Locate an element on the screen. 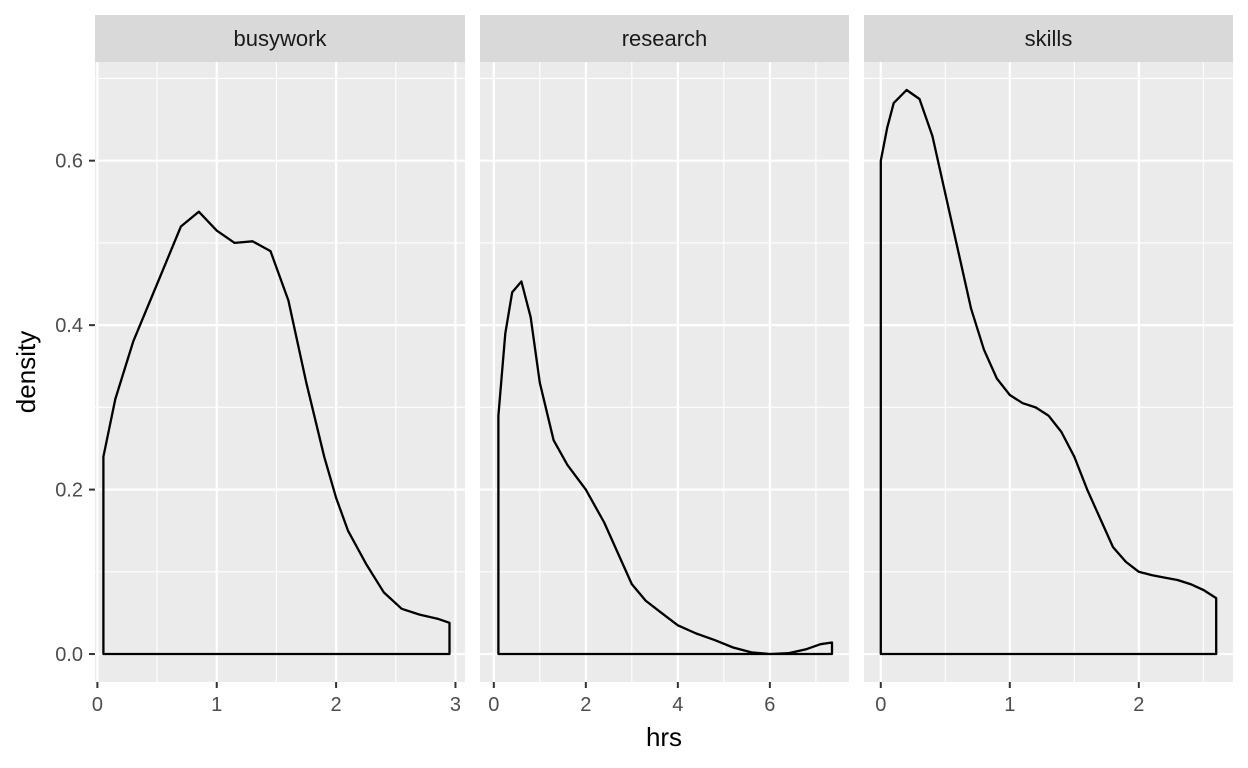 The height and width of the screenshot is (768, 1248). facet-research-strip-label: research is located at coordinates (665, 38).